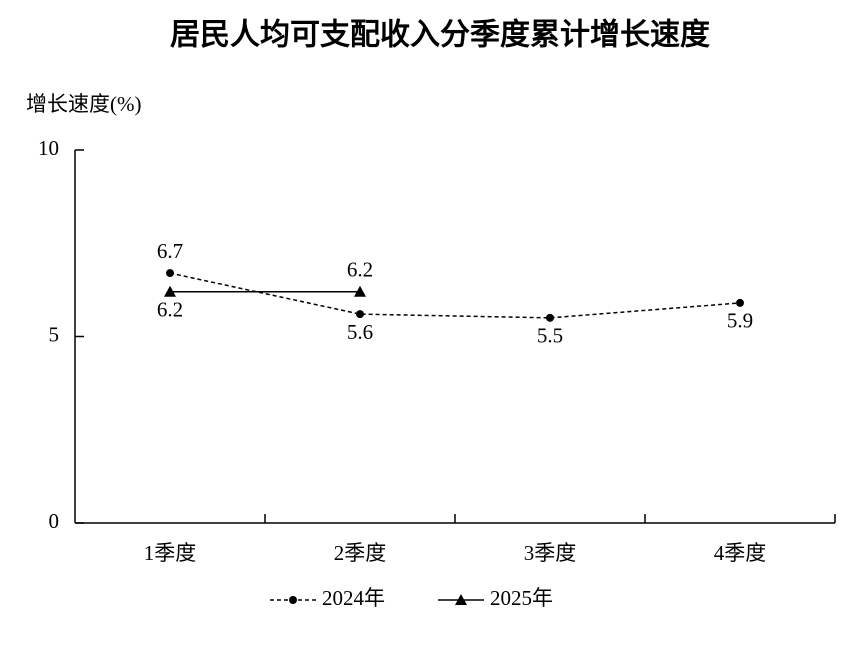 The width and height of the screenshot is (856, 666). I want to click on y-axis-label: 增长速度(%), so click(83, 104).